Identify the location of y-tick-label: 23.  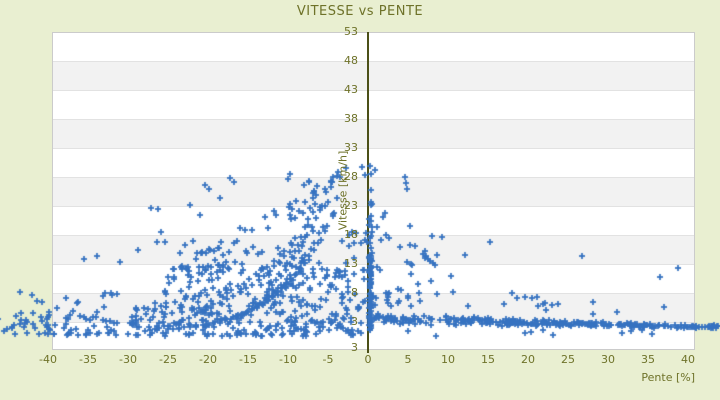
(351, 205).